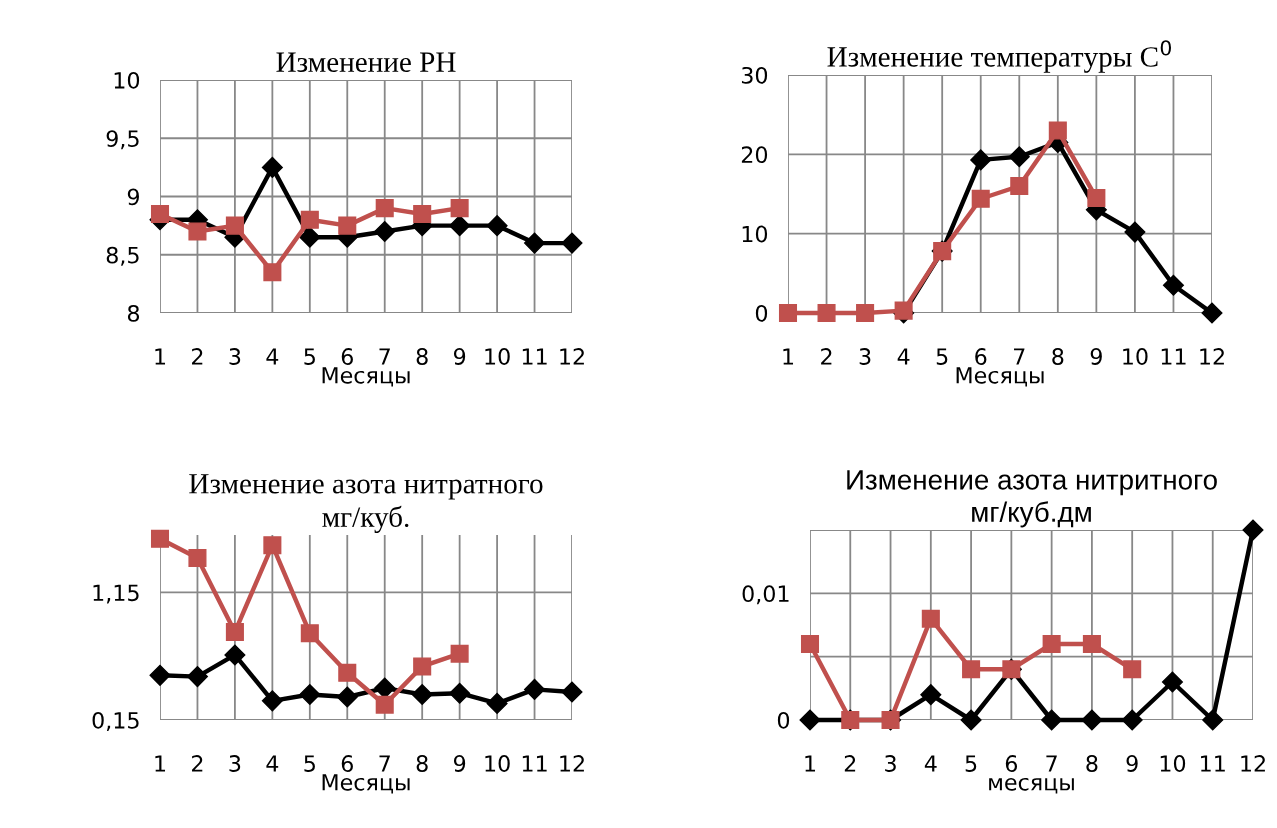 This screenshot has width=1277, height=828. What do you see at coordinates (1213, 763) in the screenshot?
I see `x-tick-label: 11` at bounding box center [1213, 763].